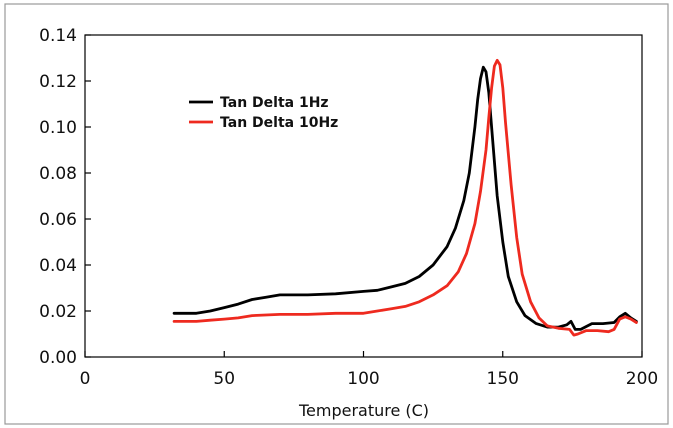 Image resolution: width=673 pixels, height=428 pixels. I want to click on y-tick-label: 0.08, so click(58, 174).